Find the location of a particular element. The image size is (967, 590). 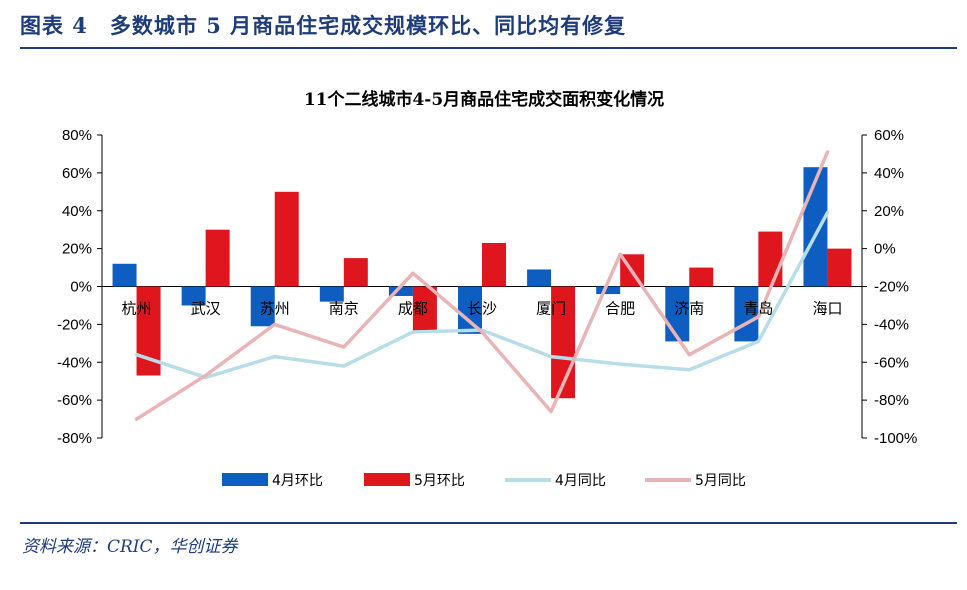

category-label: 厦门 is located at coordinates (551, 309).